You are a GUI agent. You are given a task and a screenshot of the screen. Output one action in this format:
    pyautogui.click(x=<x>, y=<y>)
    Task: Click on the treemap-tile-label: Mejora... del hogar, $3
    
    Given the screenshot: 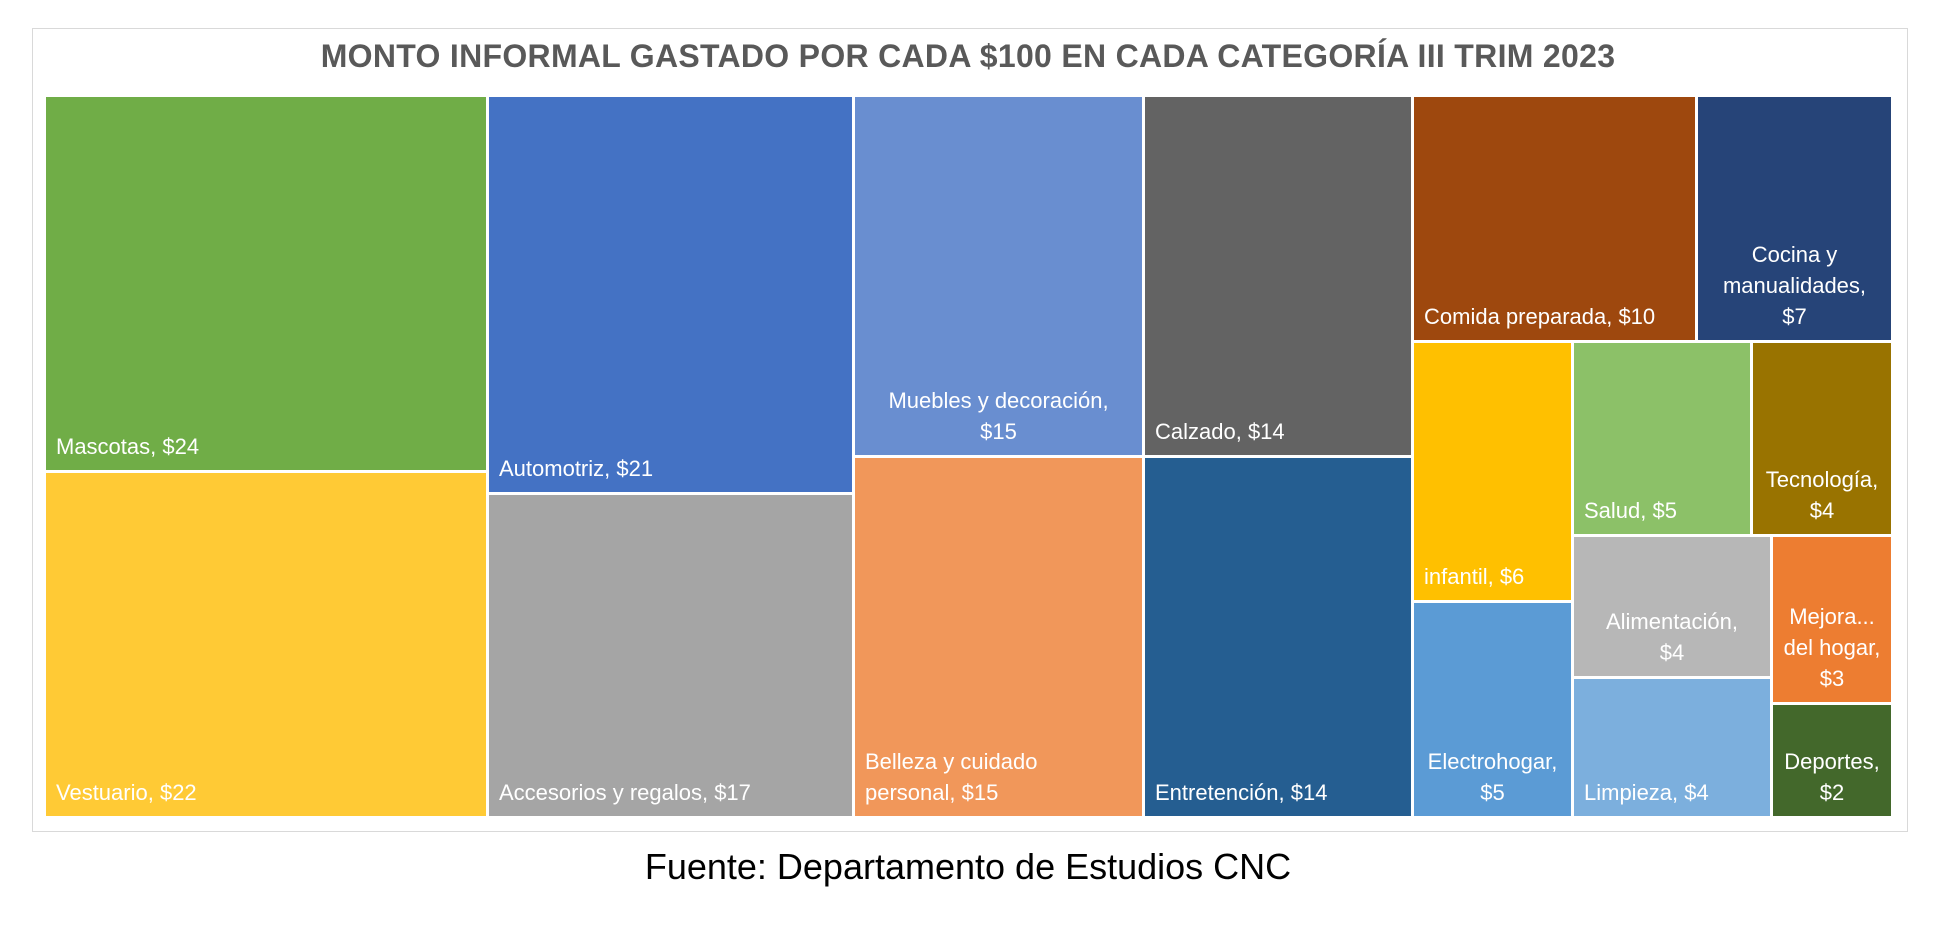 What is the action you would take?
    pyautogui.click(x=1832, y=647)
    